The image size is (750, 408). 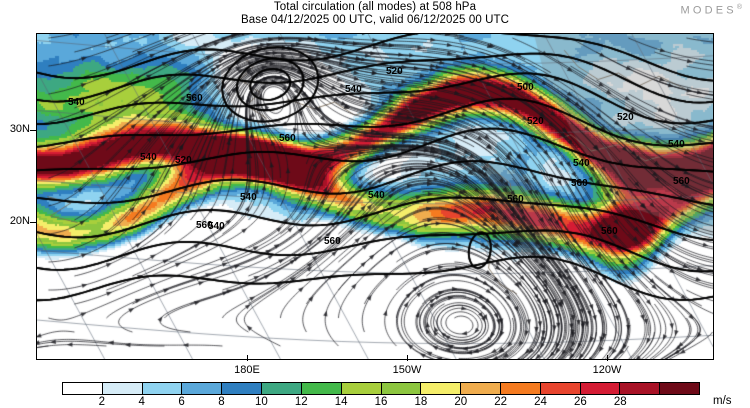 What do you see at coordinates (221, 402) in the screenshot?
I see `colorbar-tick-8: 8` at bounding box center [221, 402].